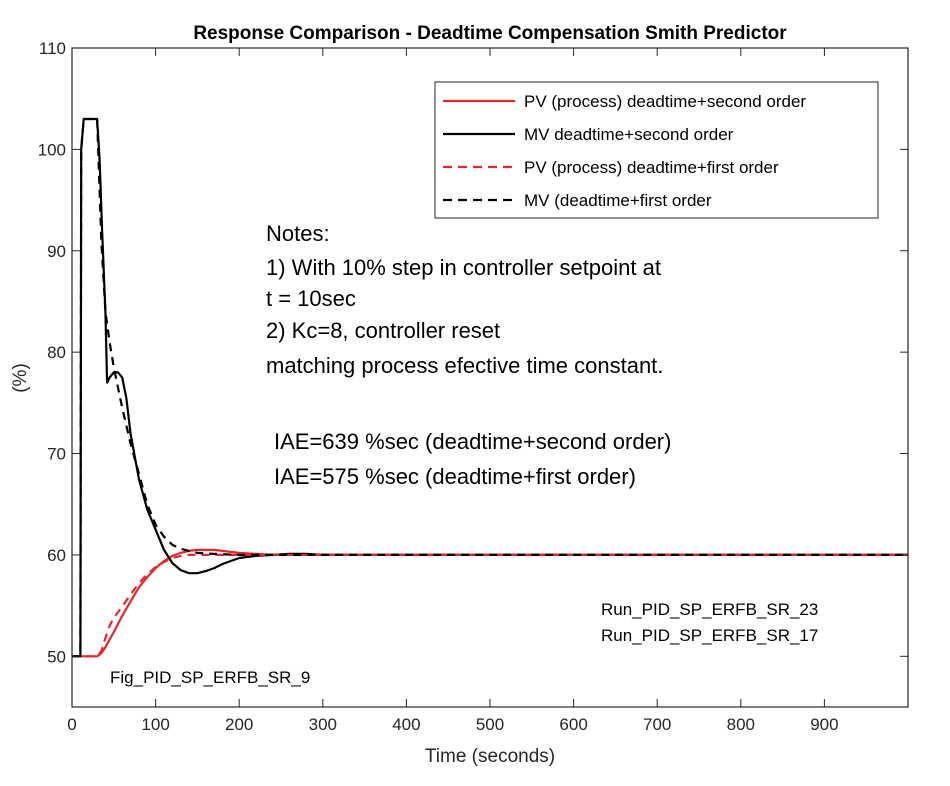  I want to click on y-tick-label: 80, so click(56, 352).